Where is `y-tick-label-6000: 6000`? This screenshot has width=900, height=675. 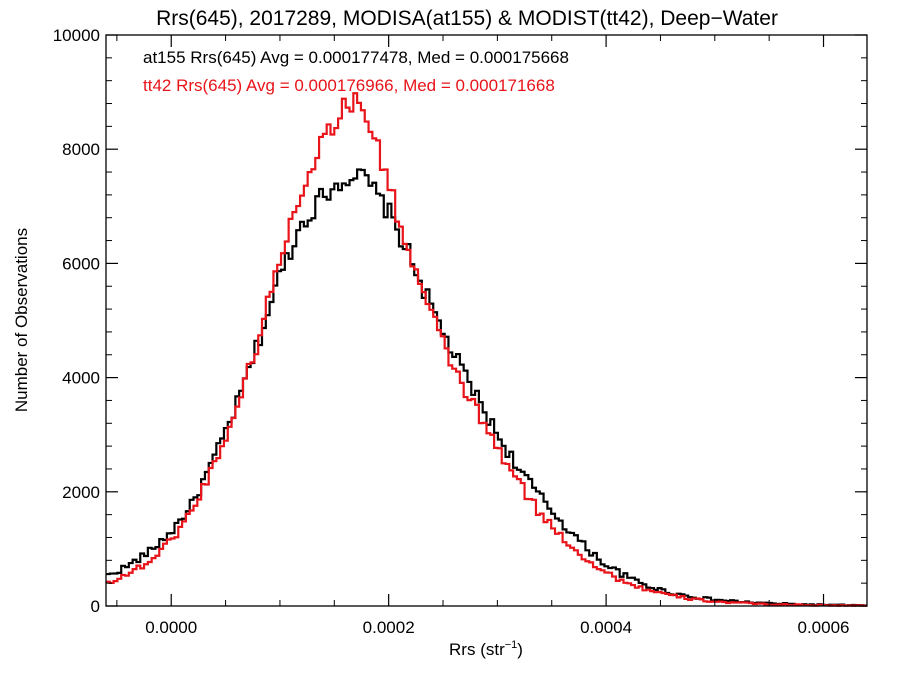
y-tick-label-6000: 6000 is located at coordinates (81, 263).